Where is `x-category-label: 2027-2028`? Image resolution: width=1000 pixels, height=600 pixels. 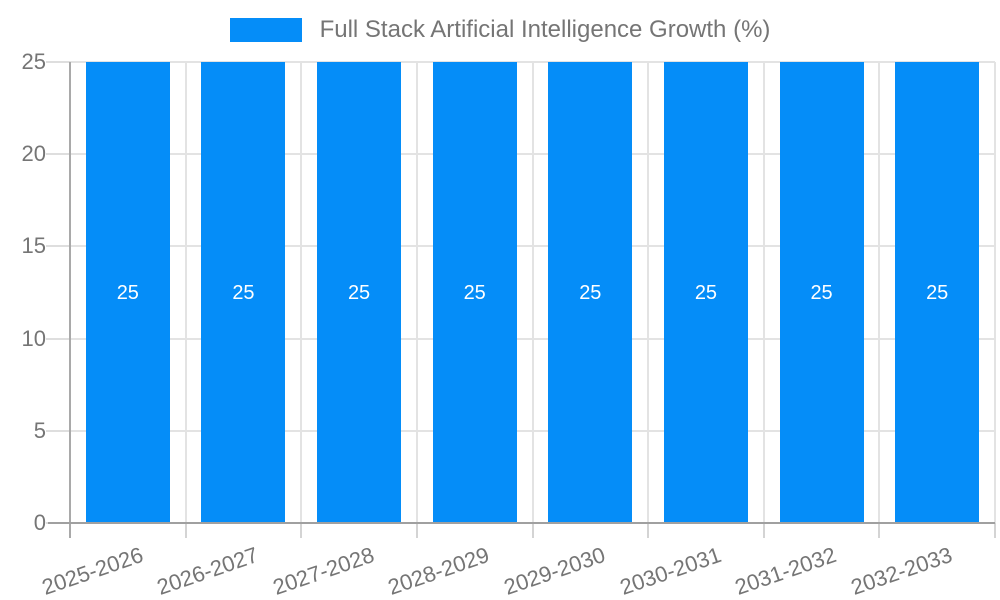 x-category-label: 2027-2028 is located at coordinates (323, 571).